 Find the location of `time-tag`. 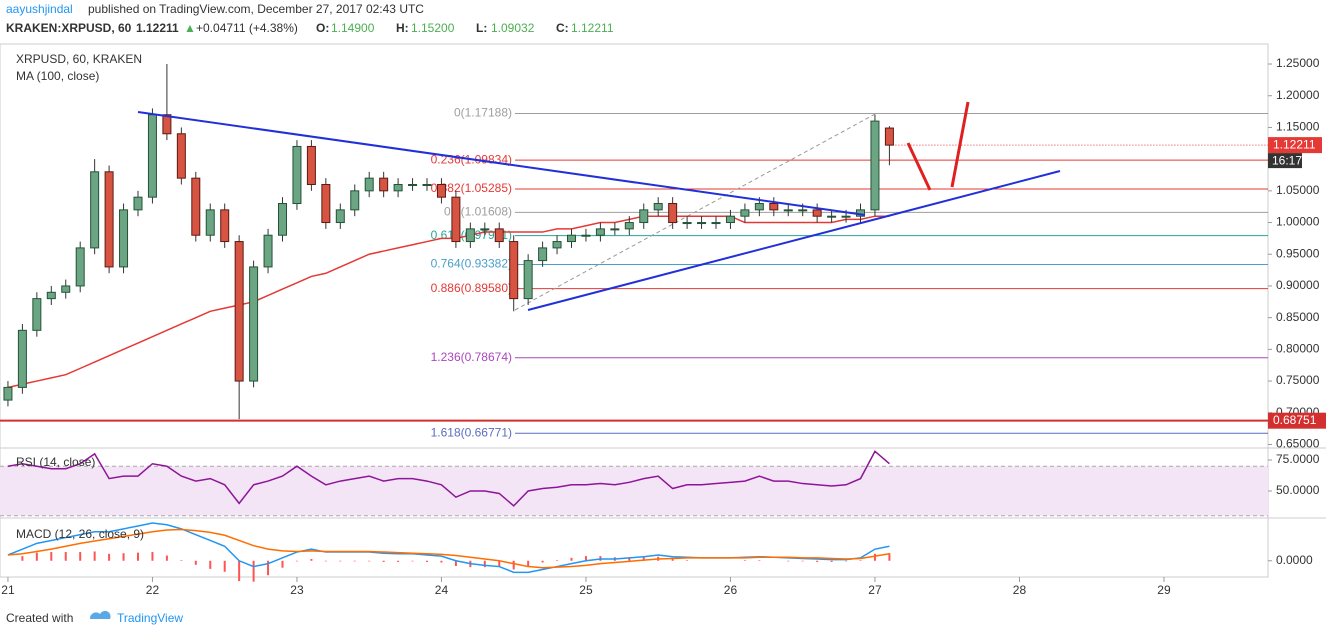

time-tag is located at coordinates (1285, 161).